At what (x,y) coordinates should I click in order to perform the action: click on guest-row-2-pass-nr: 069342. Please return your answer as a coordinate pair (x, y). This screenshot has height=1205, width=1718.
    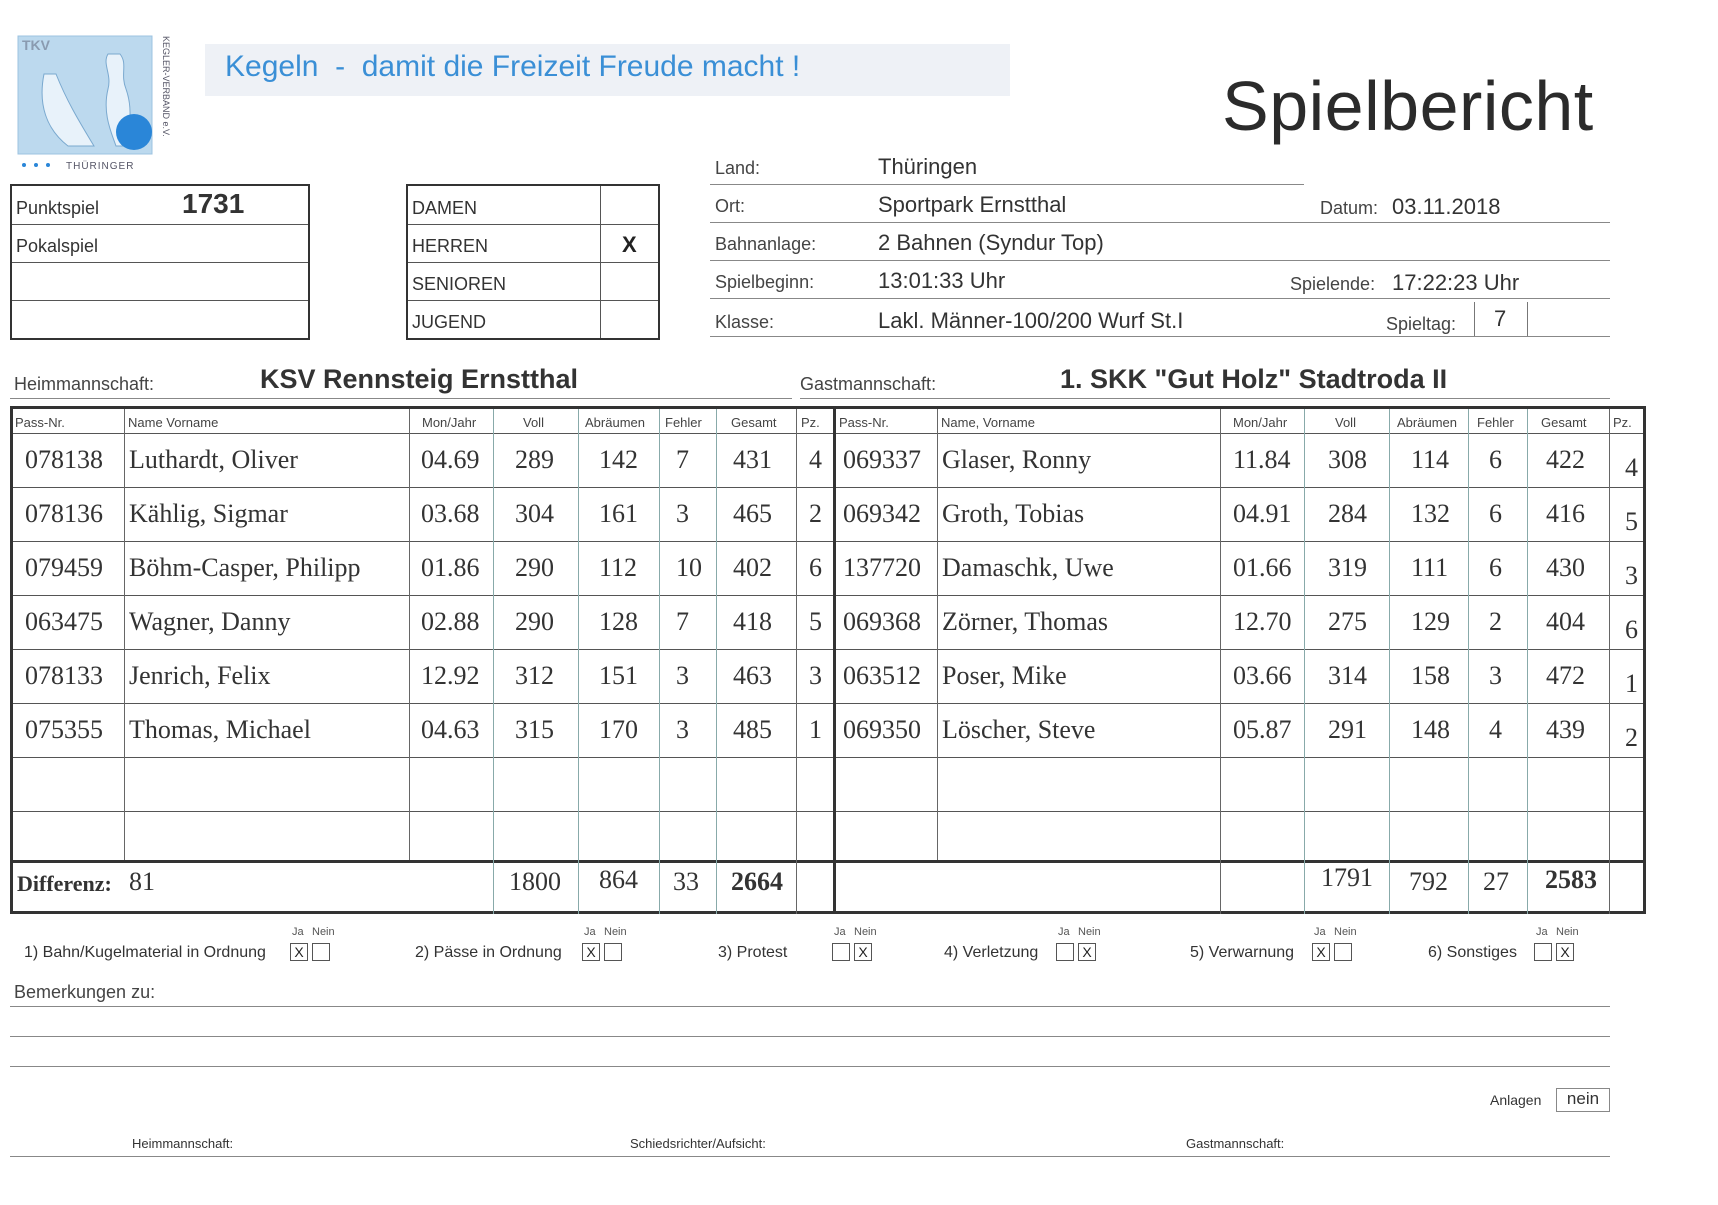
    Looking at the image, I should click on (882, 513).